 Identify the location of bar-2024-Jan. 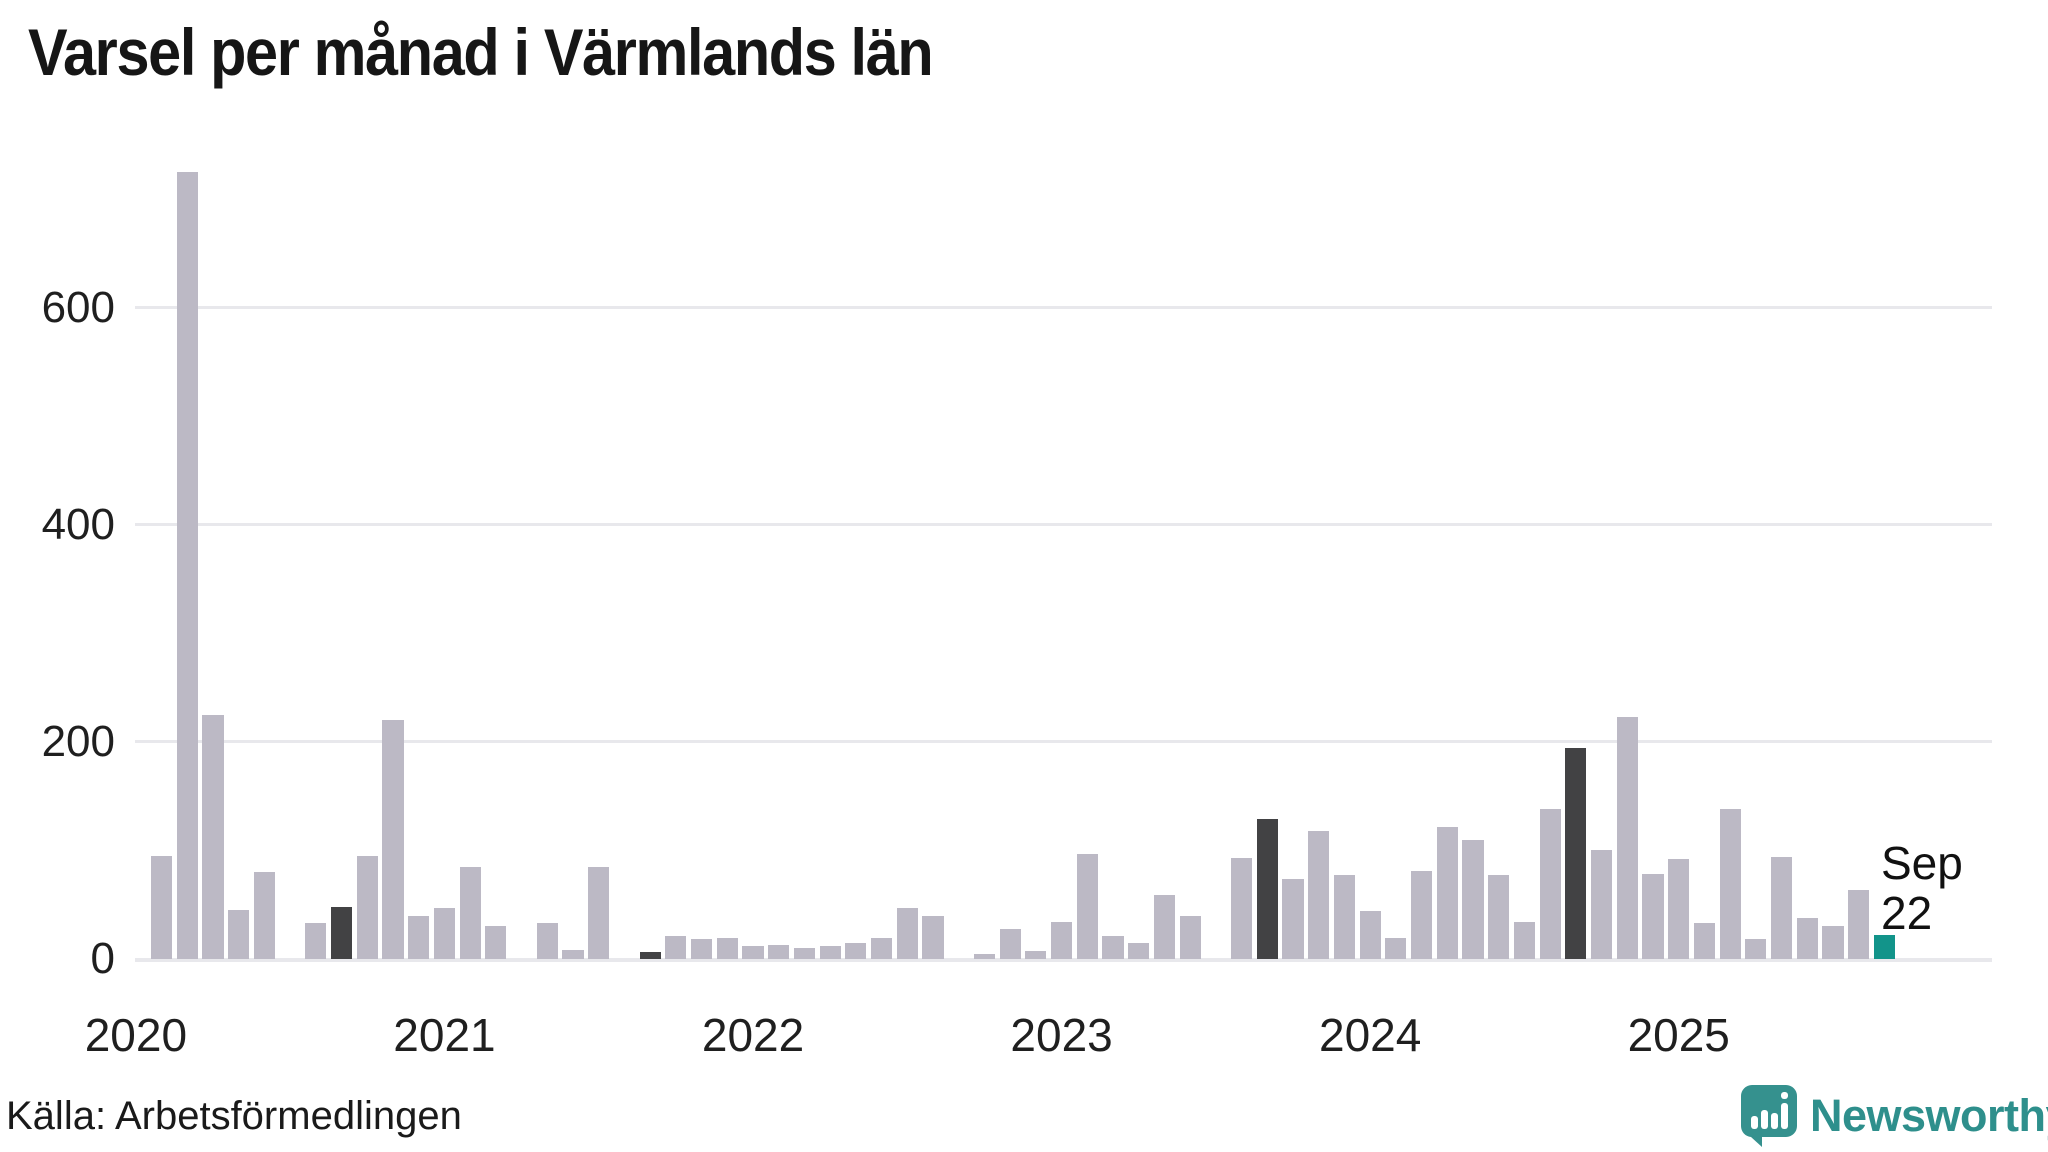
(1370, 935).